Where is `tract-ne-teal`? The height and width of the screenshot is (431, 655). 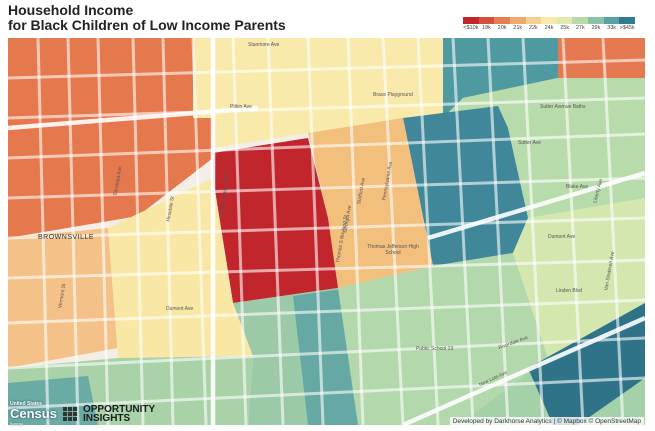 tract-ne-teal is located at coordinates (500, 78).